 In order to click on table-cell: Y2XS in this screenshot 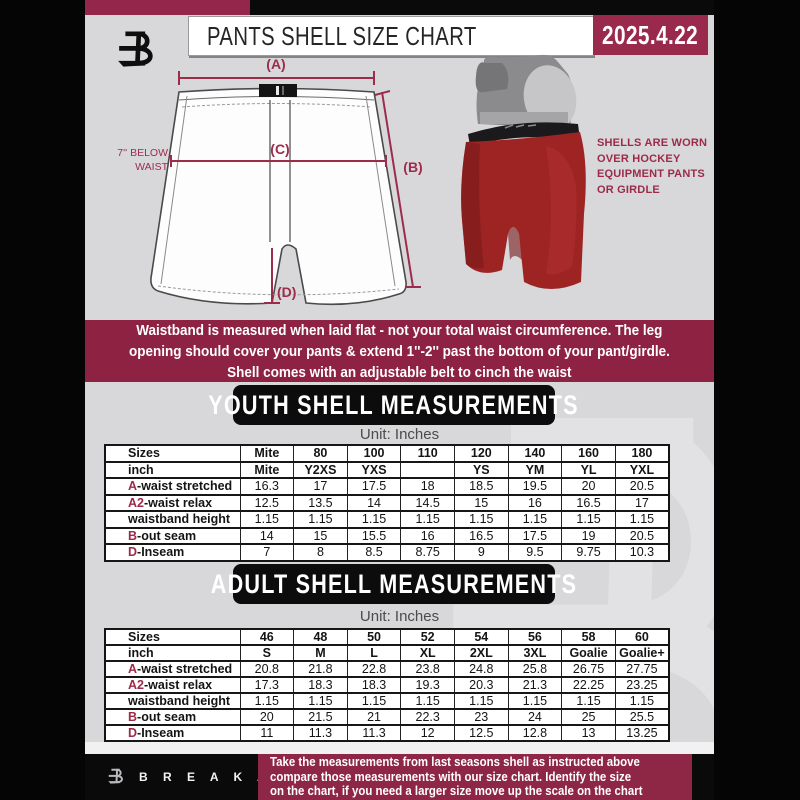, I will do `click(320, 469)`.